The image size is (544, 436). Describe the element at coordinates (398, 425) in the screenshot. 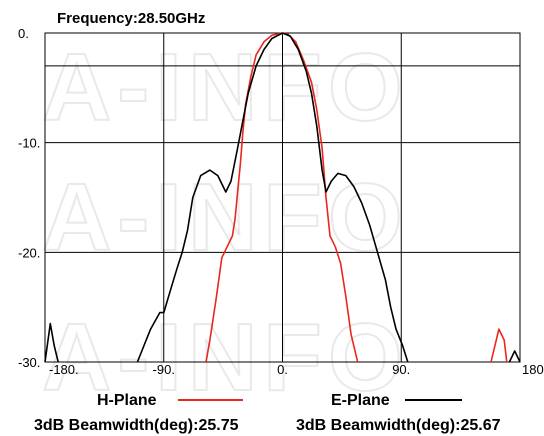

I see `e-plane-beamwidth: 3dB Beamwidth(deg):25.67` at that location.